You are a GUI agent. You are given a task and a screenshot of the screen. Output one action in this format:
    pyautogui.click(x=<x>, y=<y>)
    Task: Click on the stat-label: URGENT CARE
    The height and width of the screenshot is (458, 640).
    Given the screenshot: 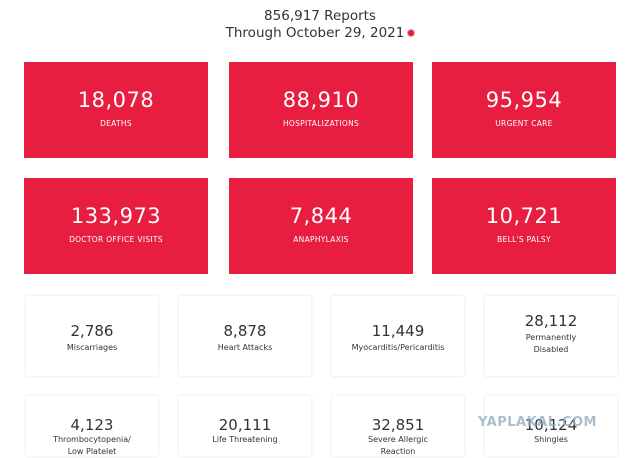 What is the action you would take?
    pyautogui.click(x=524, y=123)
    